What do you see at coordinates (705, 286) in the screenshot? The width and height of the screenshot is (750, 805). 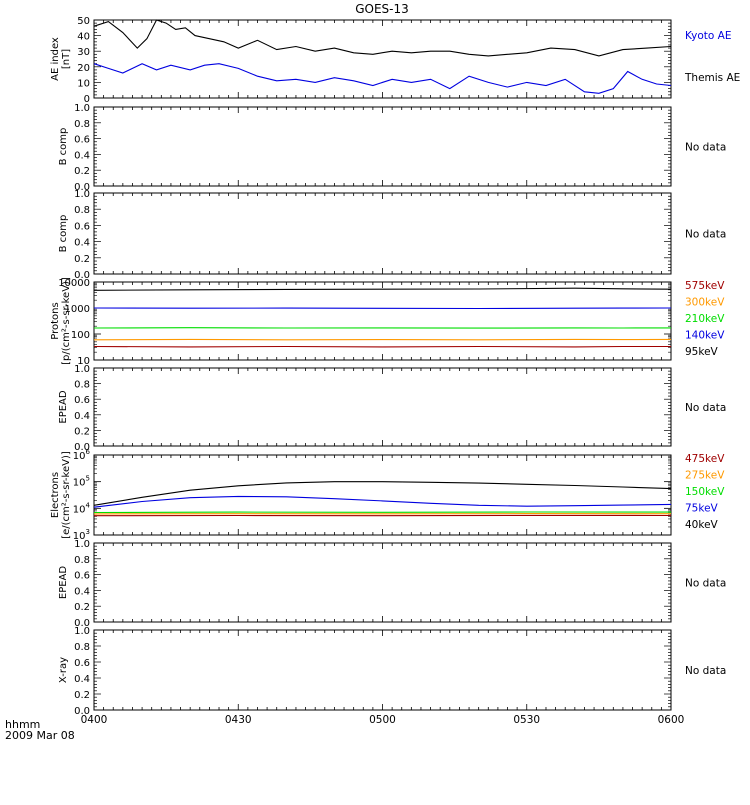 I see `legend-entry: 575keV` at bounding box center [705, 286].